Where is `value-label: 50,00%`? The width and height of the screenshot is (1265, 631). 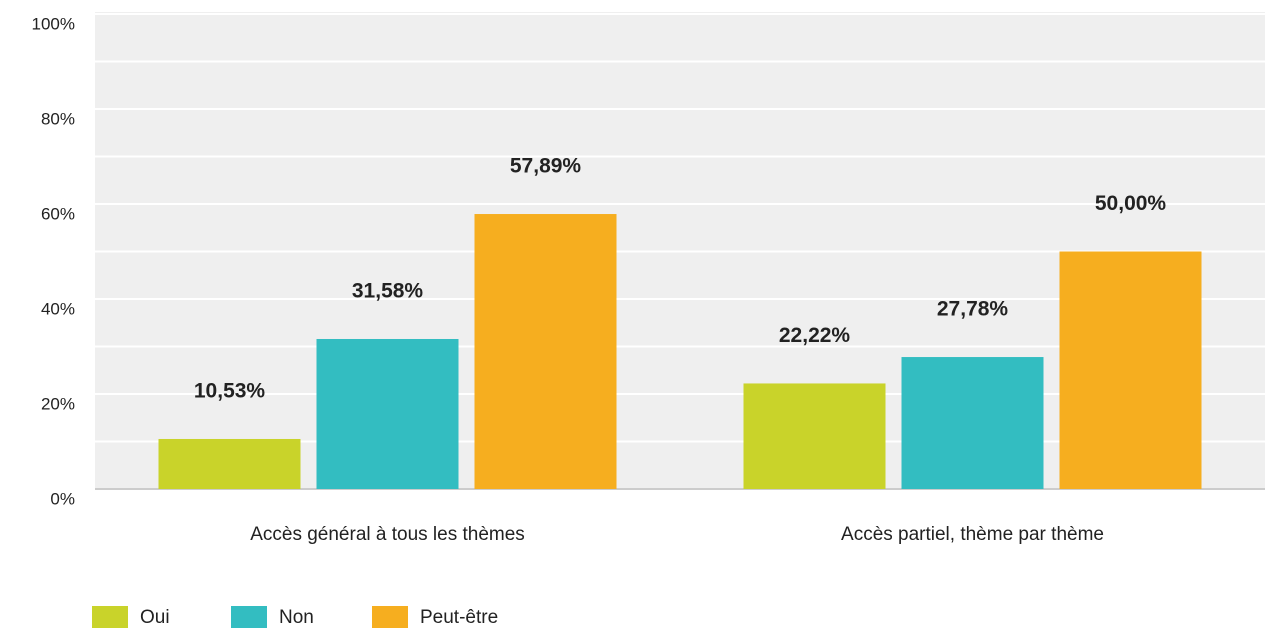
value-label: 50,00% is located at coordinates (1131, 203).